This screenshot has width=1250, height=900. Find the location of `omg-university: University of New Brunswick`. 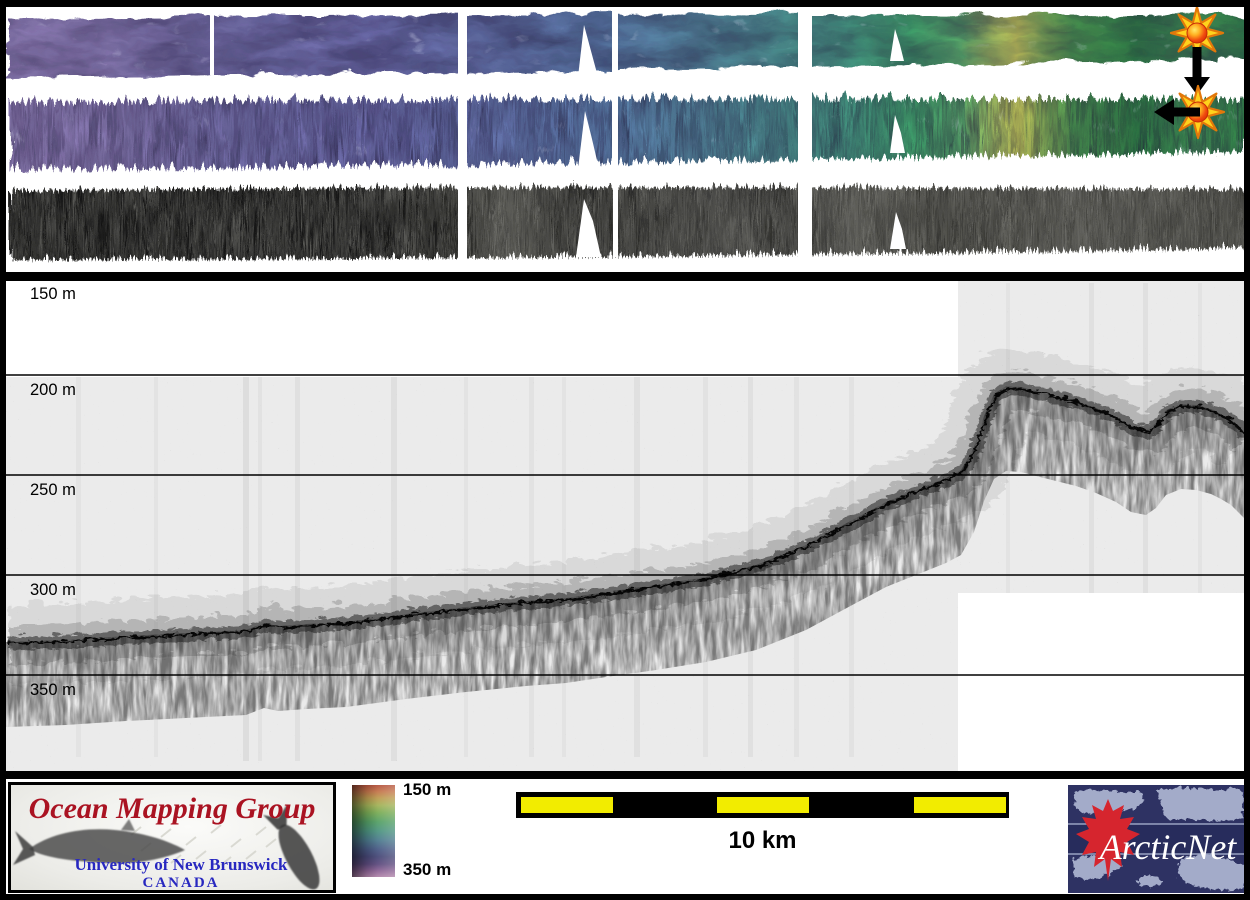

omg-university: University of New Brunswick is located at coordinates (182, 864).